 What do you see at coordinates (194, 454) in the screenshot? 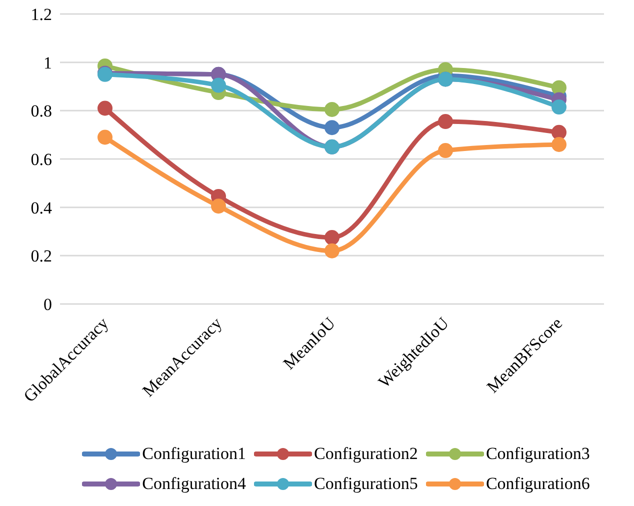
I see `legend-label: Configuration1` at bounding box center [194, 454].